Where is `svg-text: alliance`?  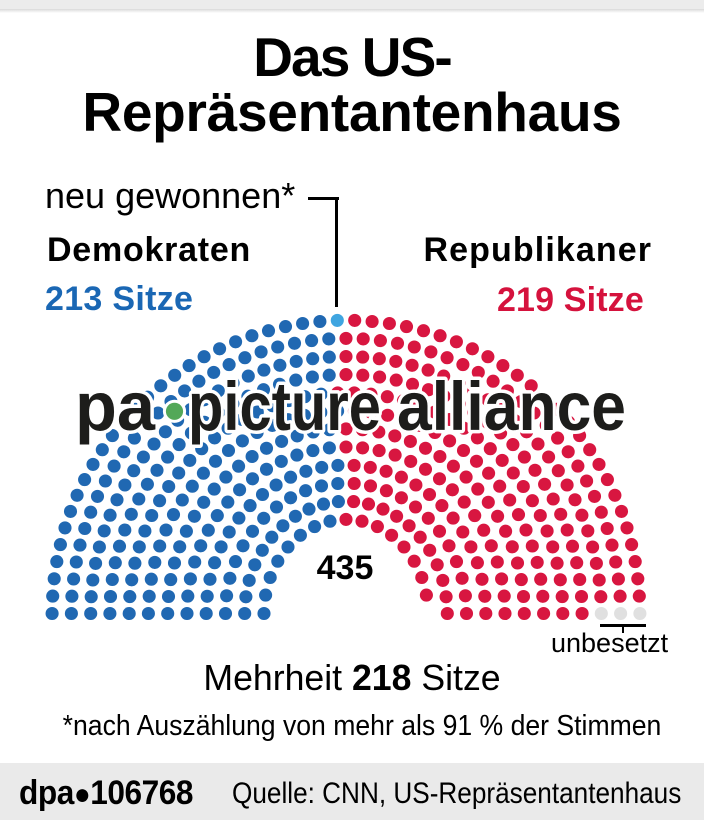 svg-text: alliance is located at coordinates (511, 406).